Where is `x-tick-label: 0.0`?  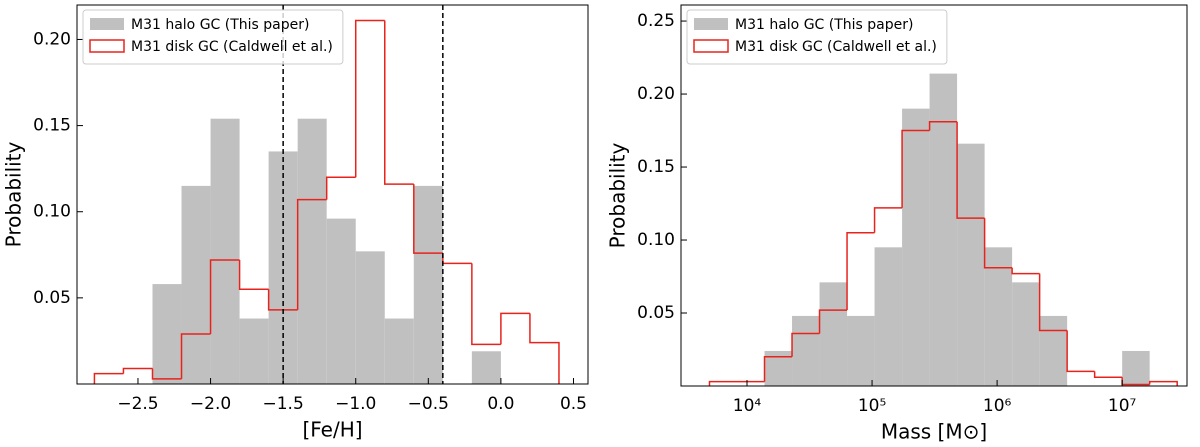
x-tick-label: 0.0 is located at coordinates (500, 404).